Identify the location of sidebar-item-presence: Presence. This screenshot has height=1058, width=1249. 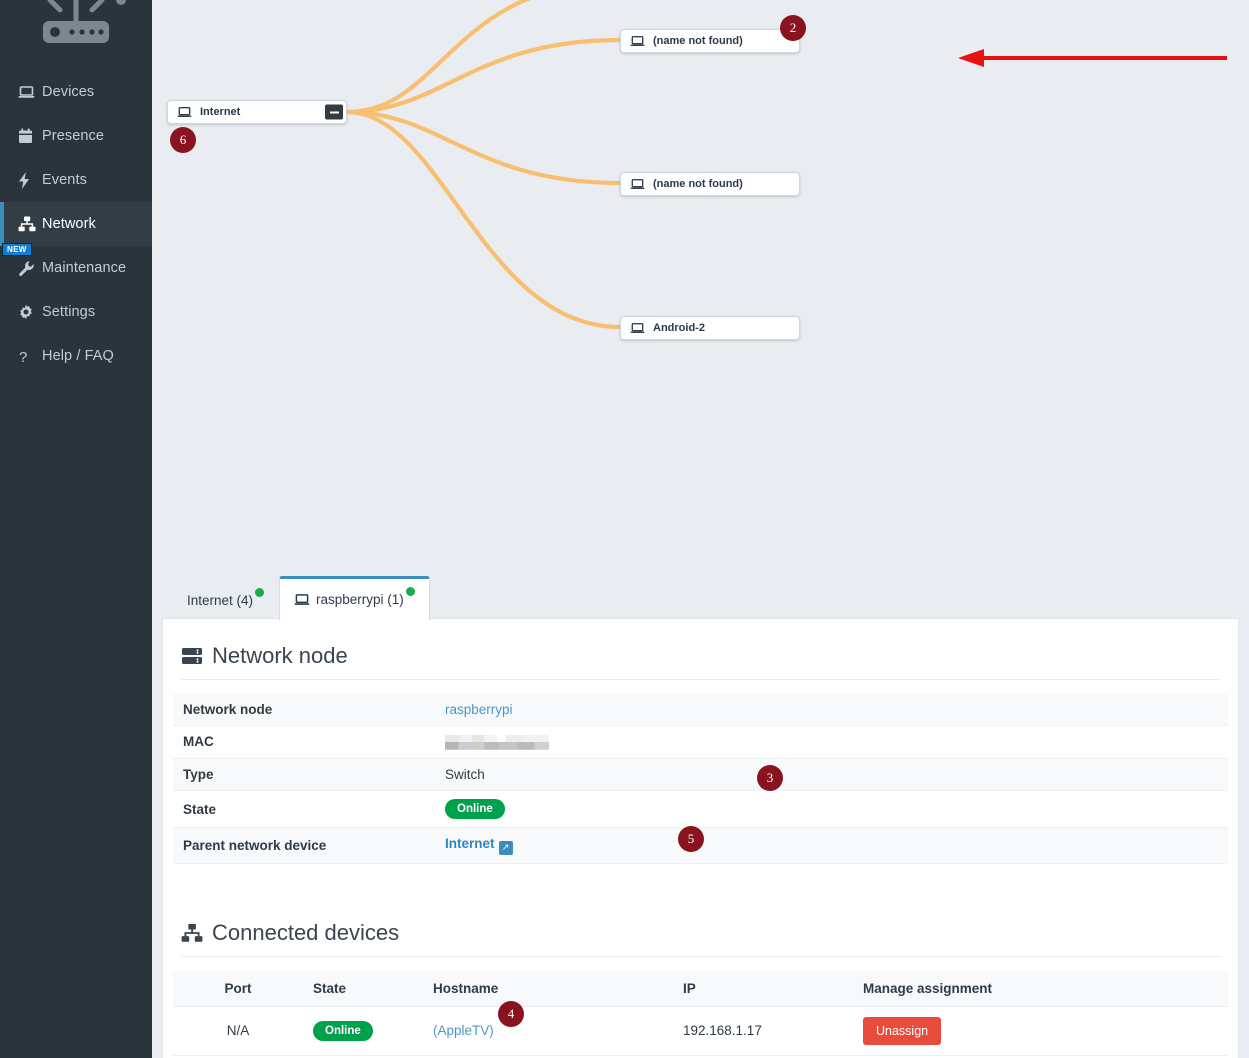
(76, 136).